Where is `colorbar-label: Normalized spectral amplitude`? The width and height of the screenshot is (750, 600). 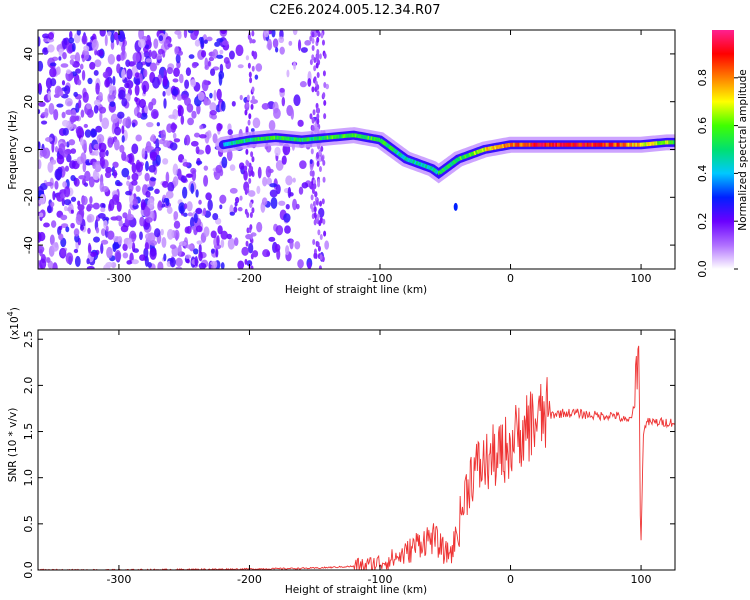
colorbar-label: Normalized spectral amplitude is located at coordinates (743, 149).